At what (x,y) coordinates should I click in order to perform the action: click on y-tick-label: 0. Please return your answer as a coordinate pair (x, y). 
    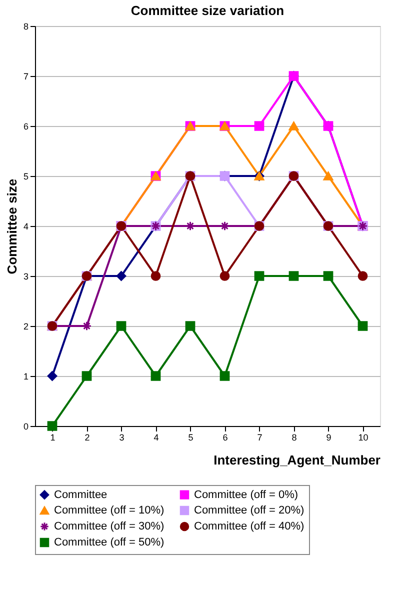
    Looking at the image, I should click on (25, 427).